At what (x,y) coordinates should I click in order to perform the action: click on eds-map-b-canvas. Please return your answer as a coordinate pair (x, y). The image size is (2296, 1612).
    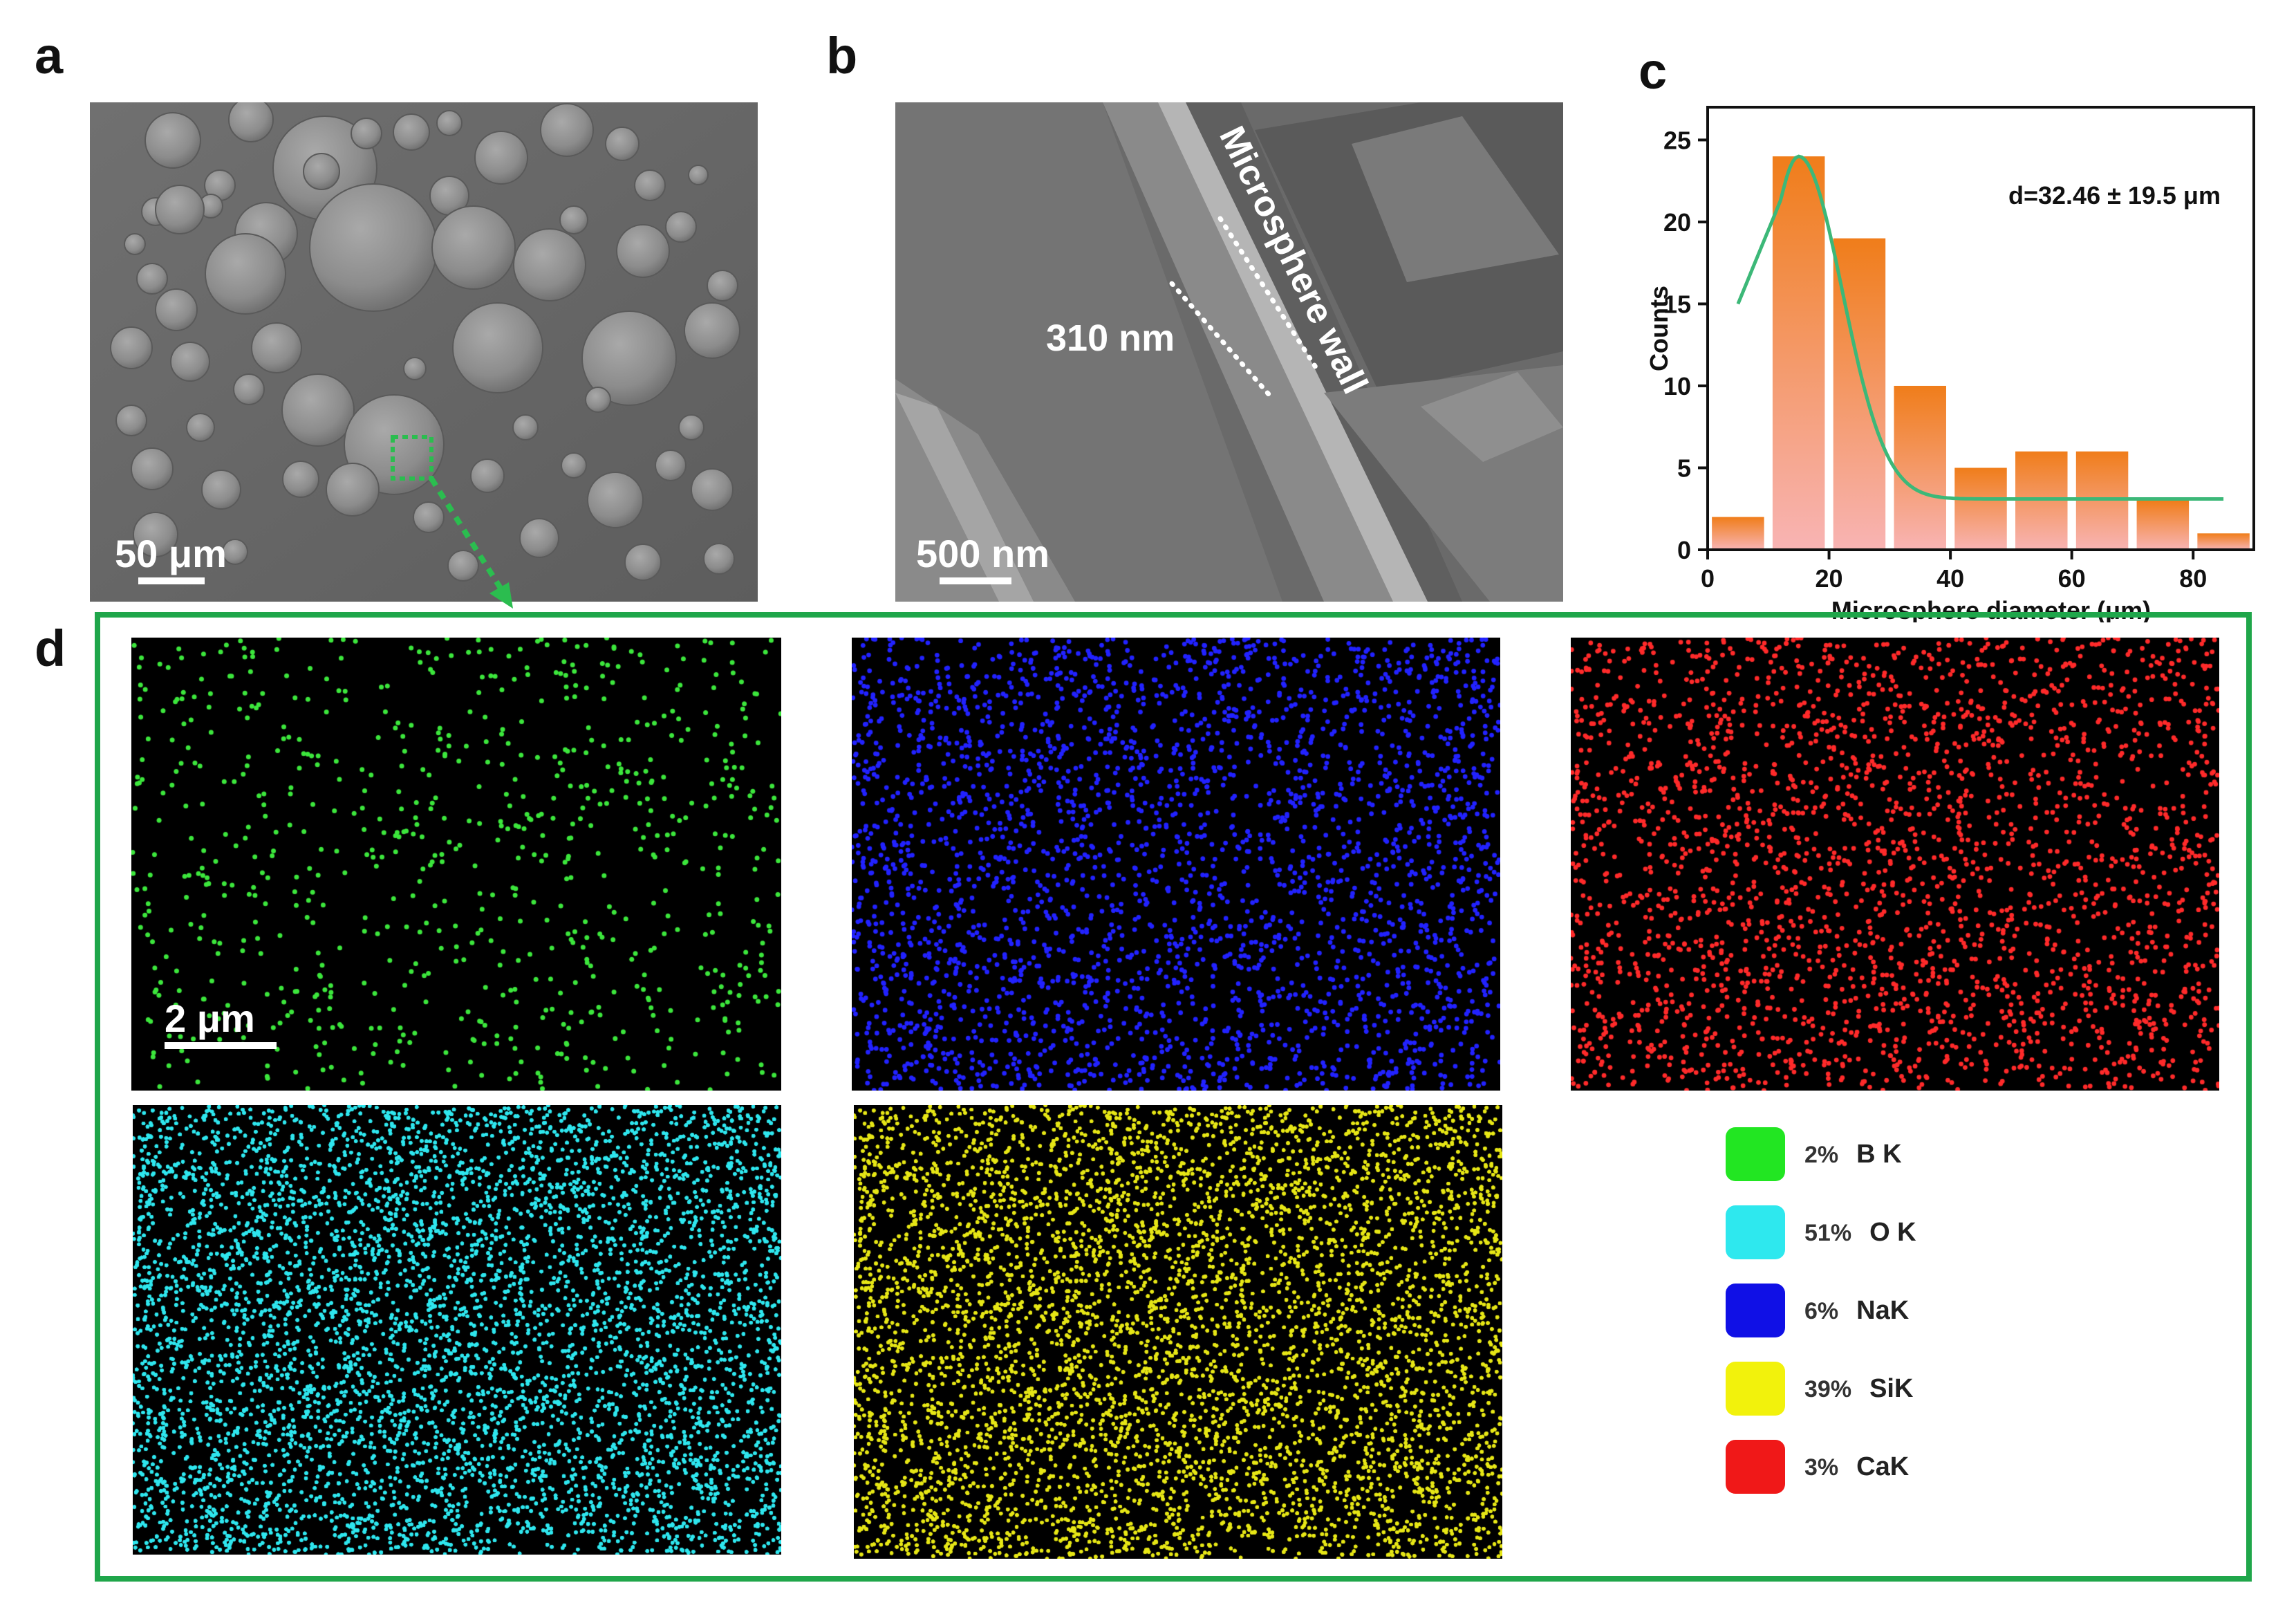
    Looking at the image, I should click on (456, 865).